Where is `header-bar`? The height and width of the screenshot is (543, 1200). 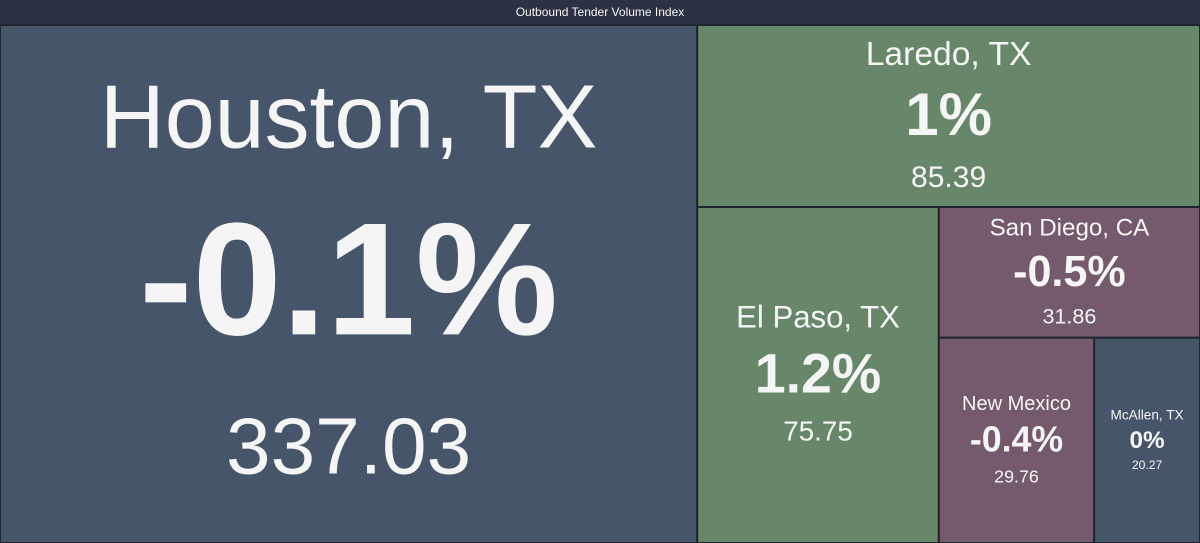
header-bar is located at coordinates (600, 12).